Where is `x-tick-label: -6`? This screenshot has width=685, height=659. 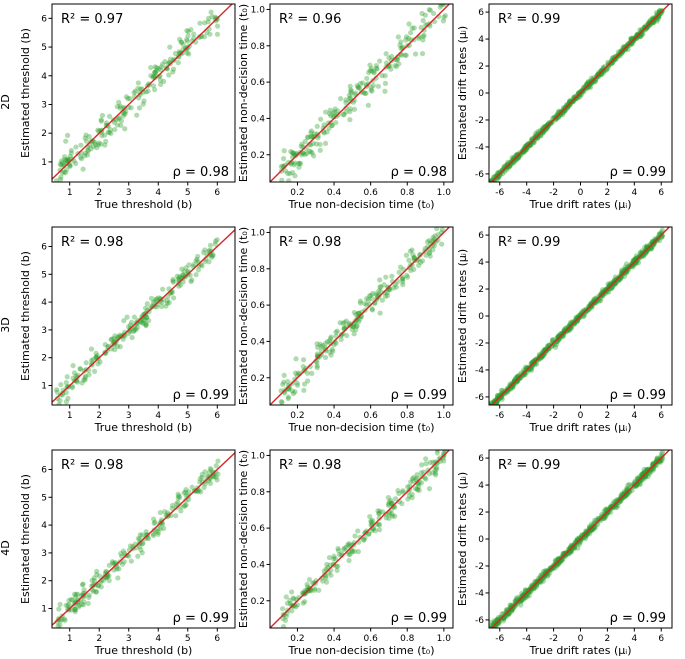 x-tick-label: -6 is located at coordinates (499, 639).